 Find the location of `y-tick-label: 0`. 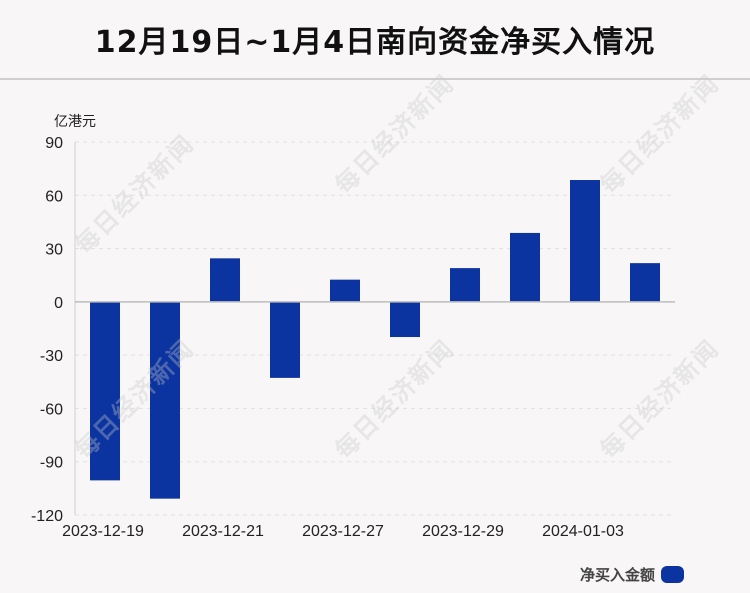

y-tick-label: 0 is located at coordinates (58, 303).